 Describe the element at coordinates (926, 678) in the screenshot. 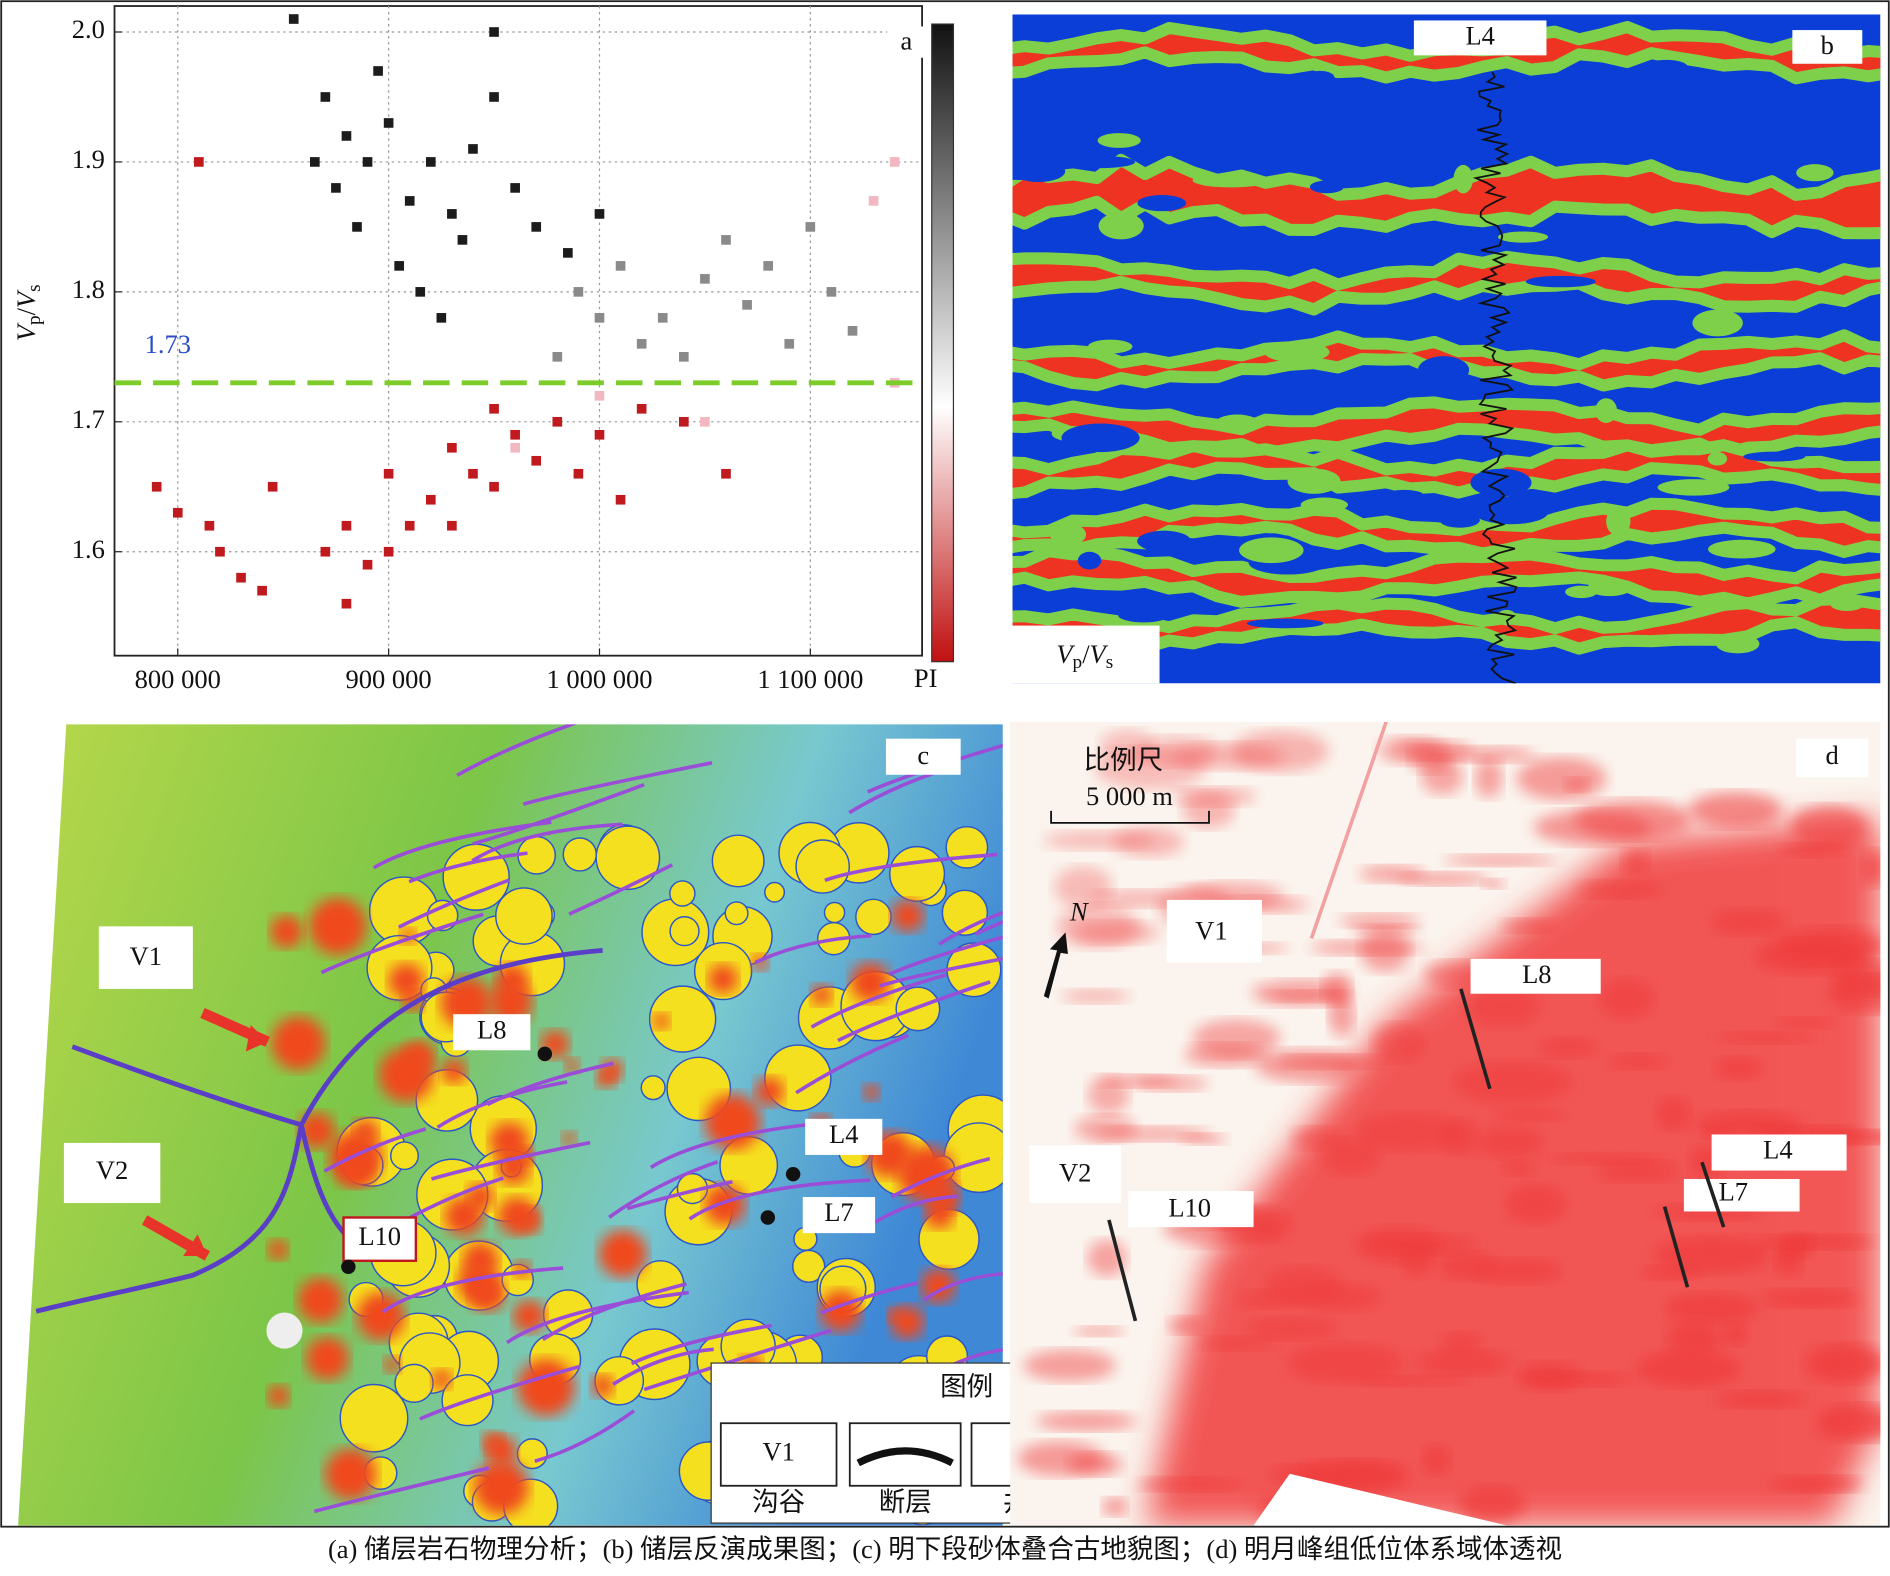

I see `x-axis-label: PI` at that location.